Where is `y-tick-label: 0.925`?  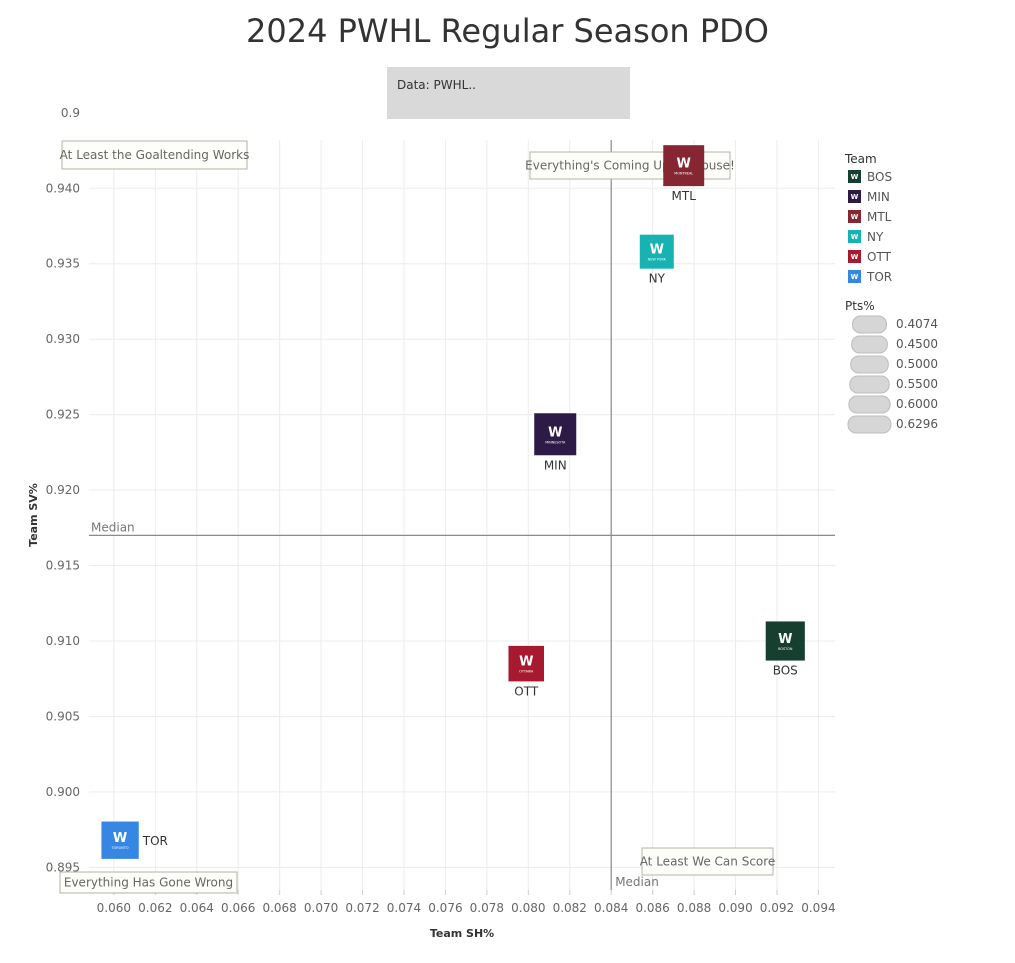
y-tick-label: 0.925 is located at coordinates (63, 415).